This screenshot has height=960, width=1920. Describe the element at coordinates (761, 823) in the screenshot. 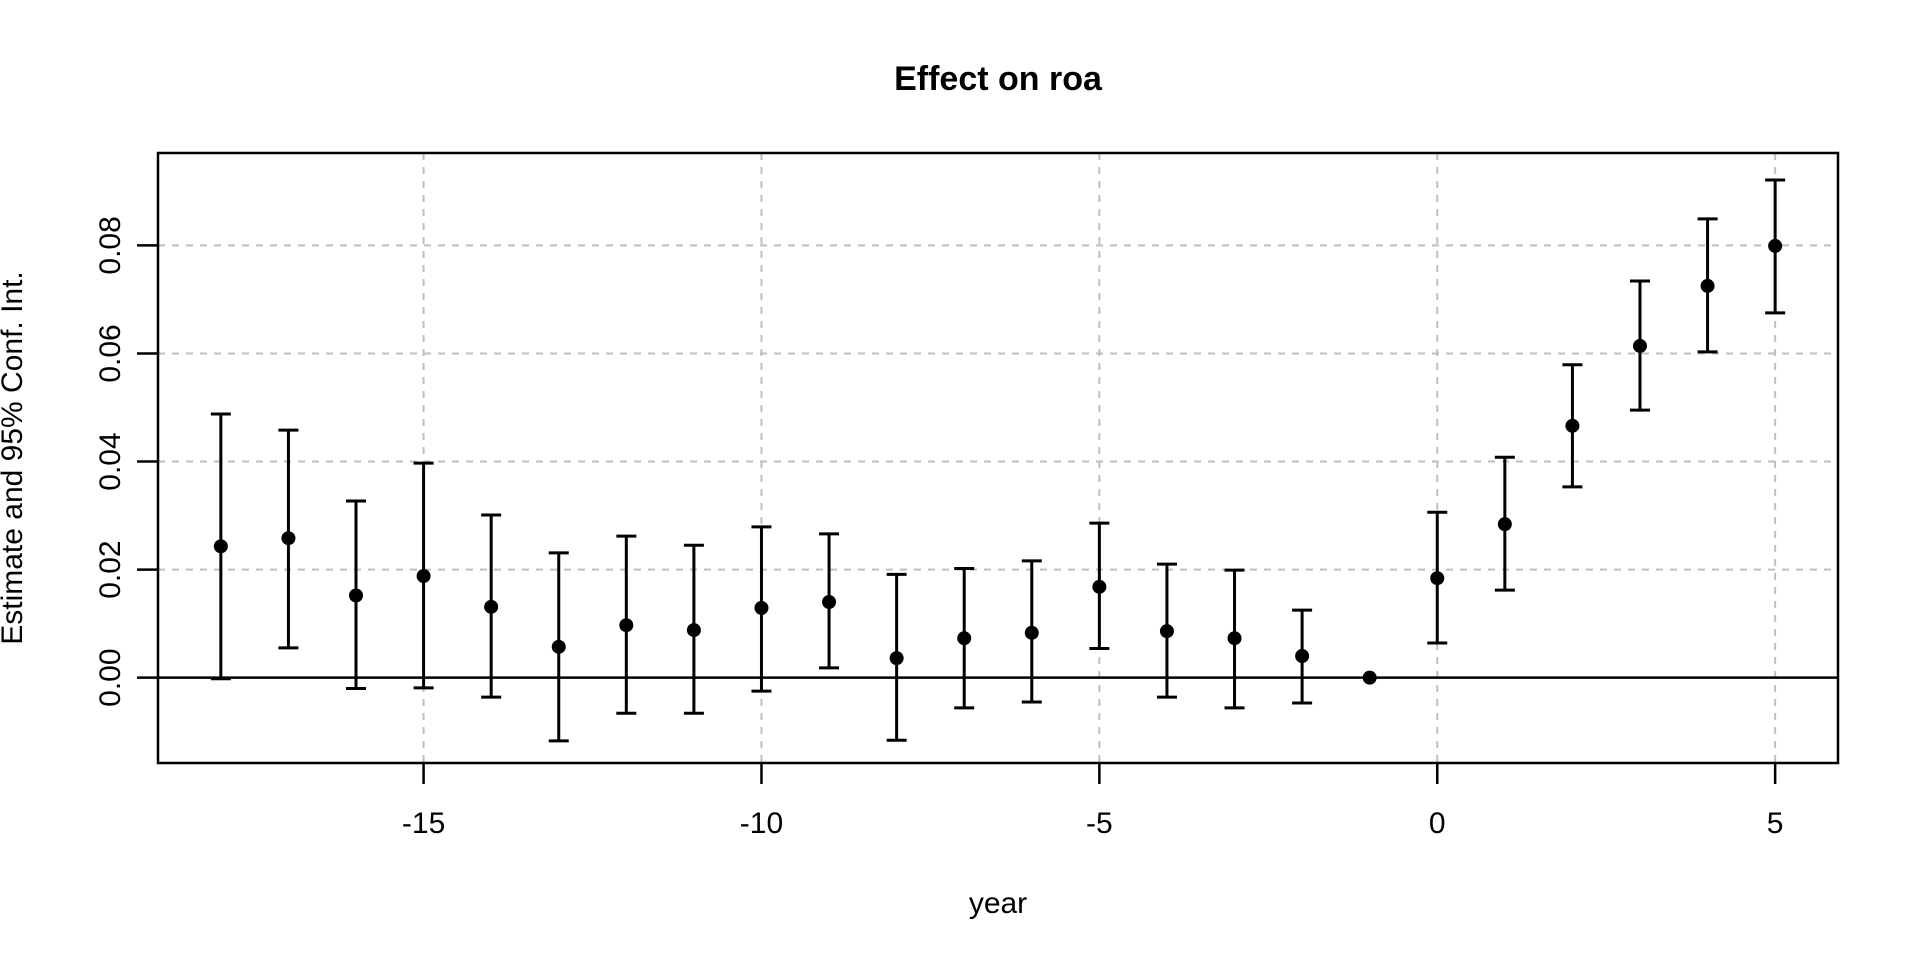

I see `x-tick-label: -10` at that location.